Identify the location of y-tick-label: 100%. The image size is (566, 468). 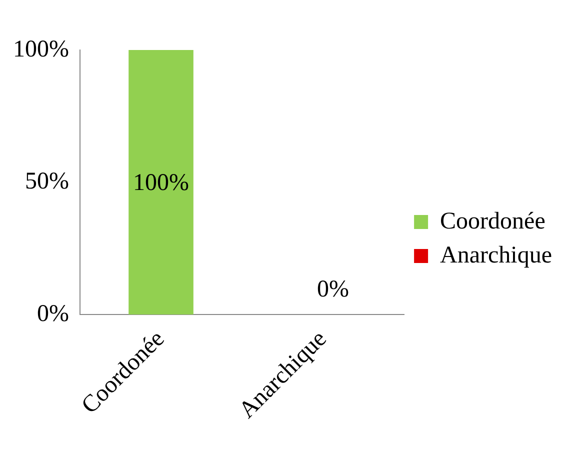
(40, 49).